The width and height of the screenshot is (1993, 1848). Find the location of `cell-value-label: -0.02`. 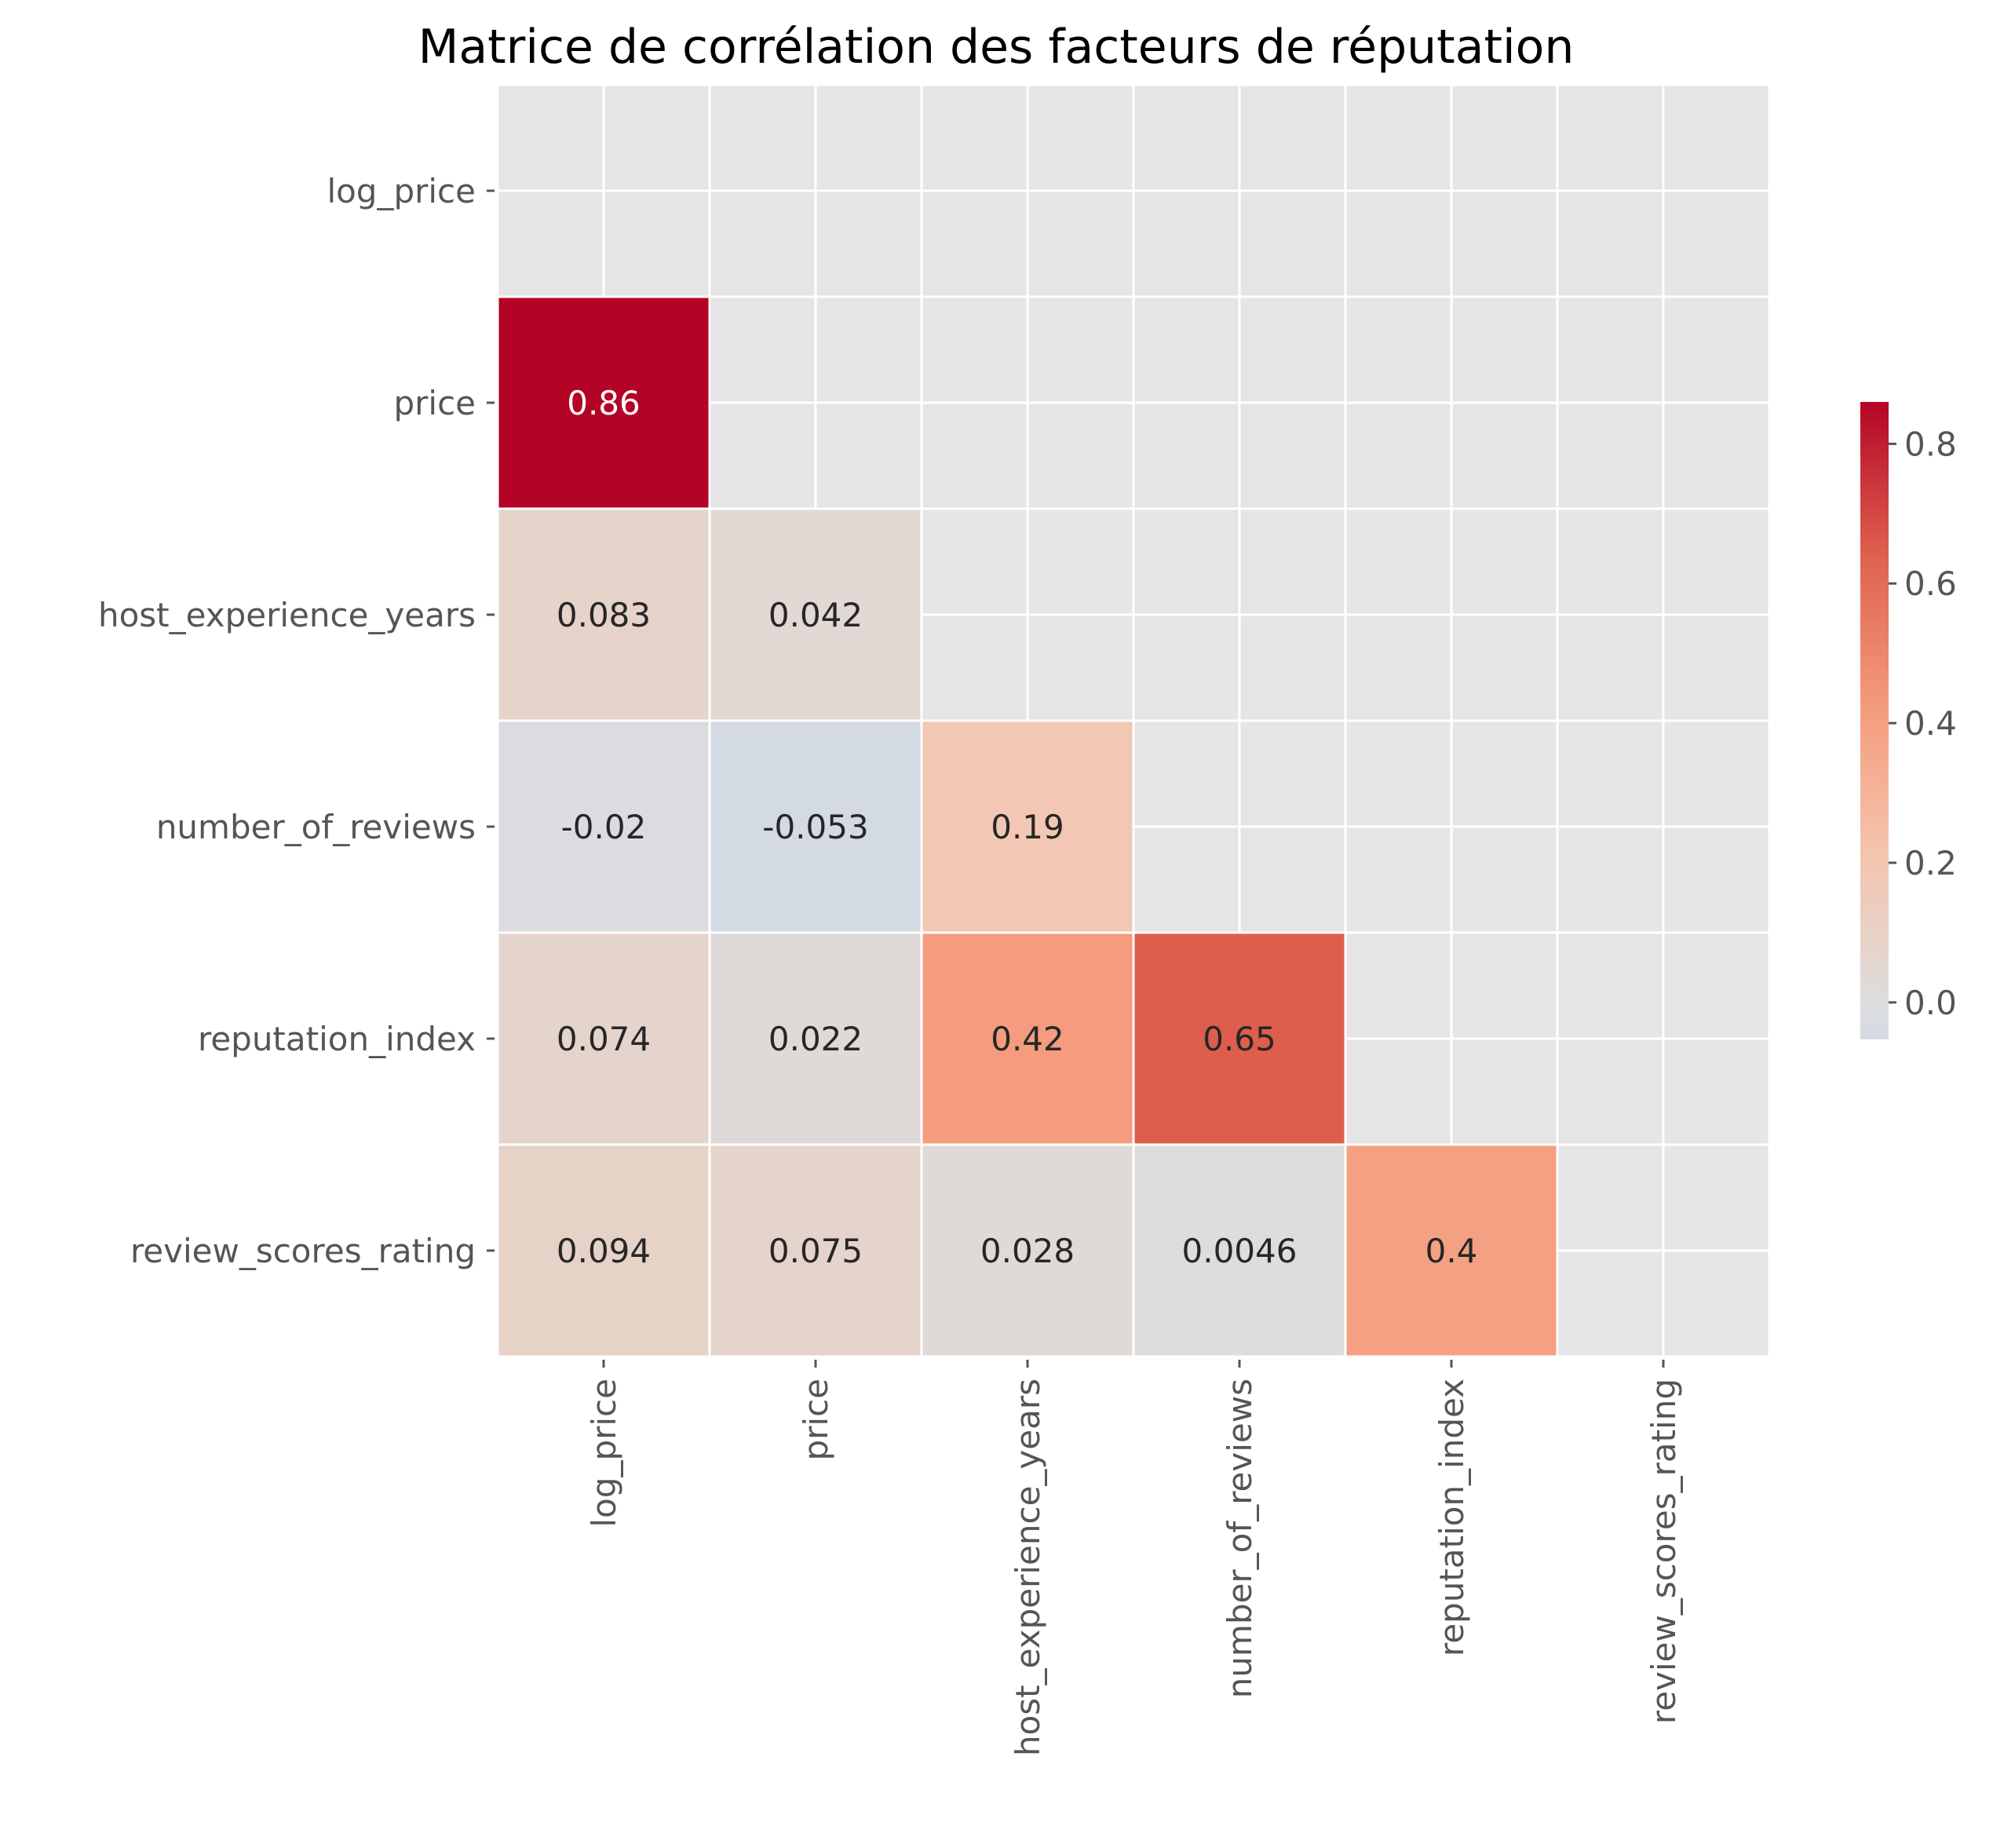

cell-value-label: -0.02 is located at coordinates (604, 827).